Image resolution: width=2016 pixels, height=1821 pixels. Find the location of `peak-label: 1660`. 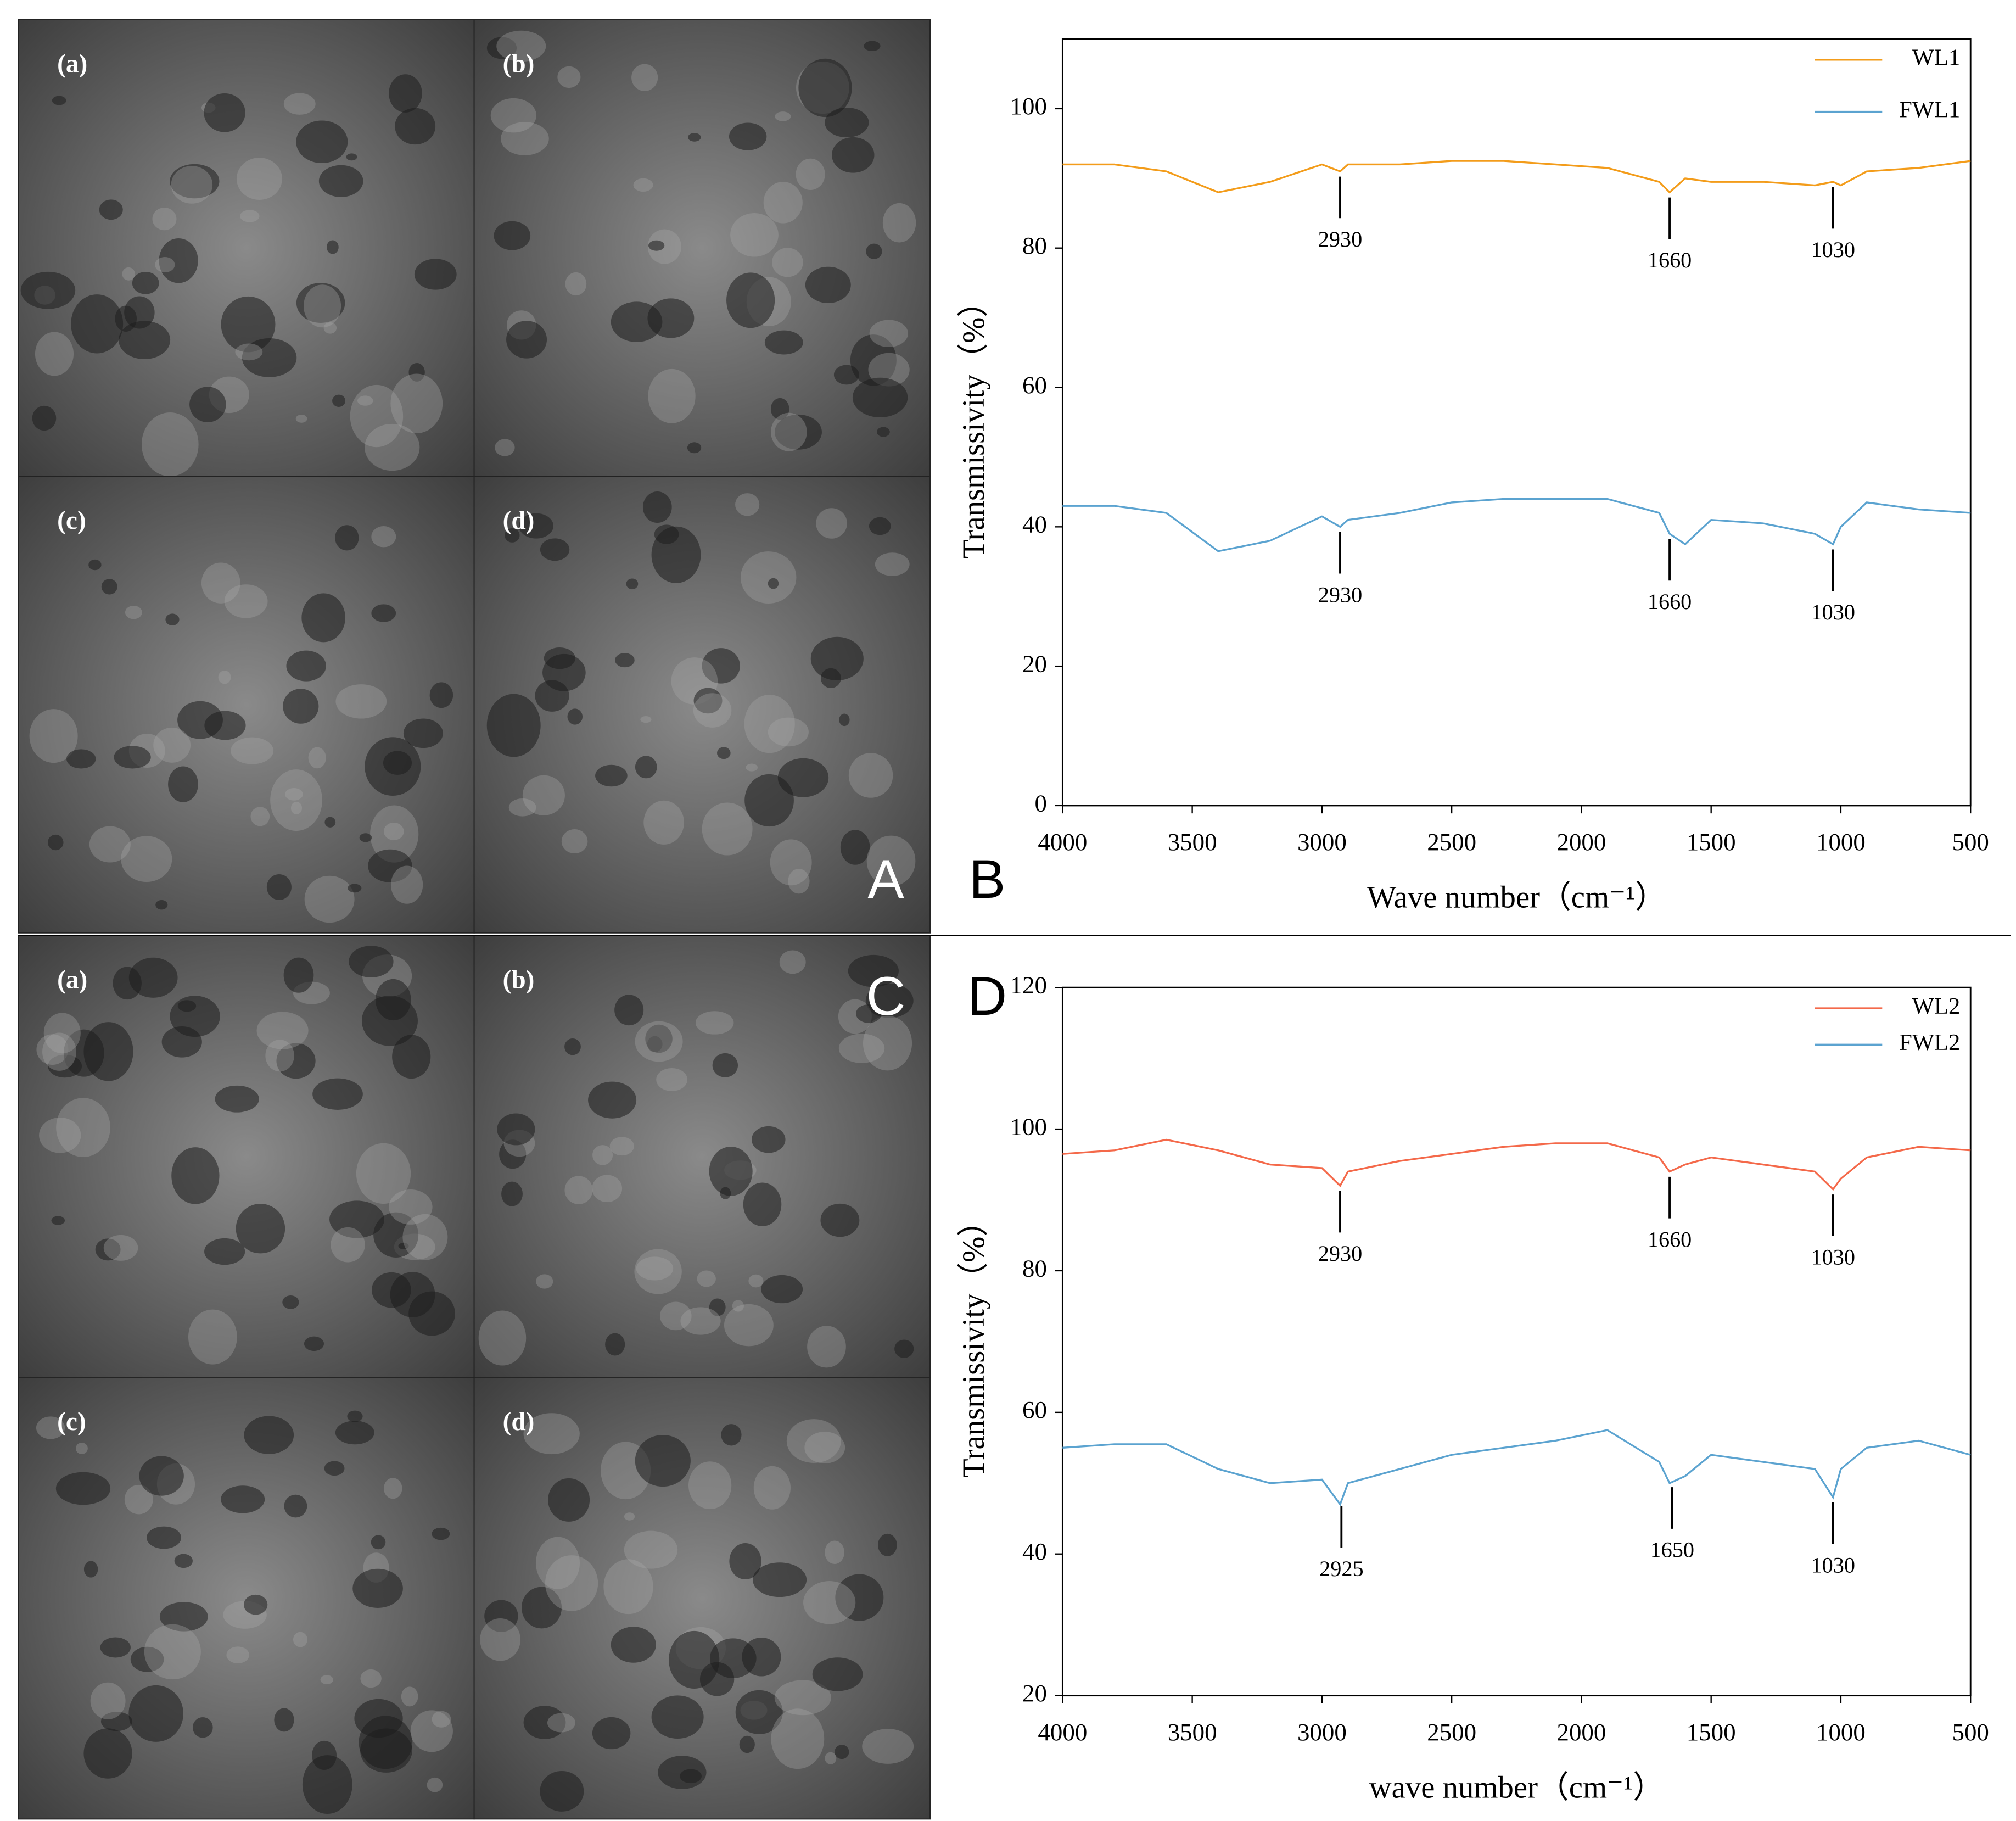

peak-label: 1660 is located at coordinates (1670, 260).